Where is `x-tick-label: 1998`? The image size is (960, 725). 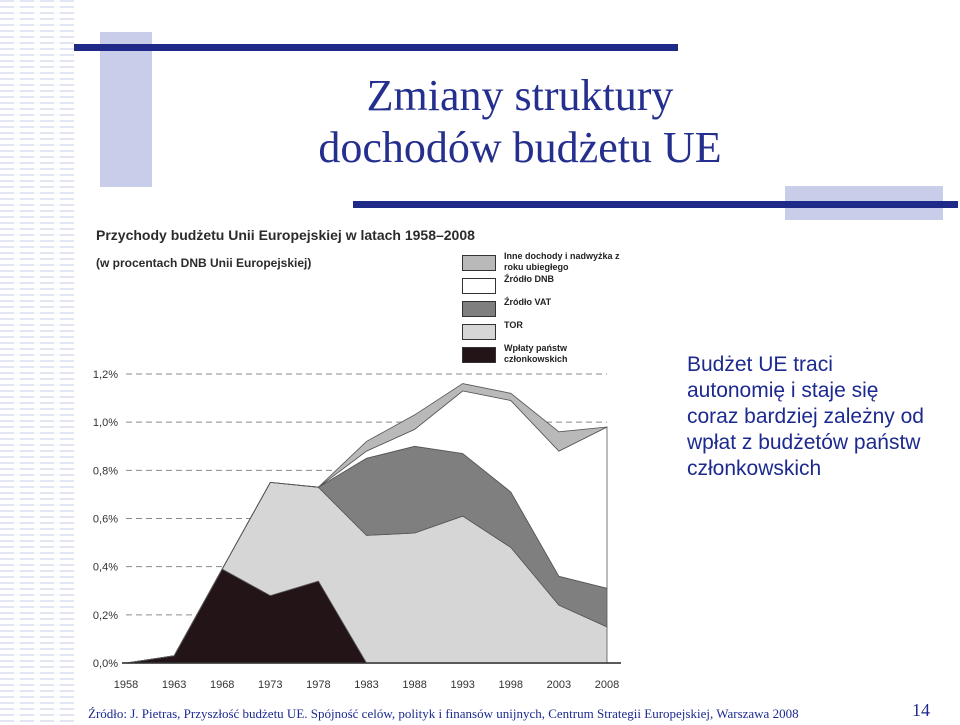
x-tick-label: 1998 is located at coordinates (511, 685).